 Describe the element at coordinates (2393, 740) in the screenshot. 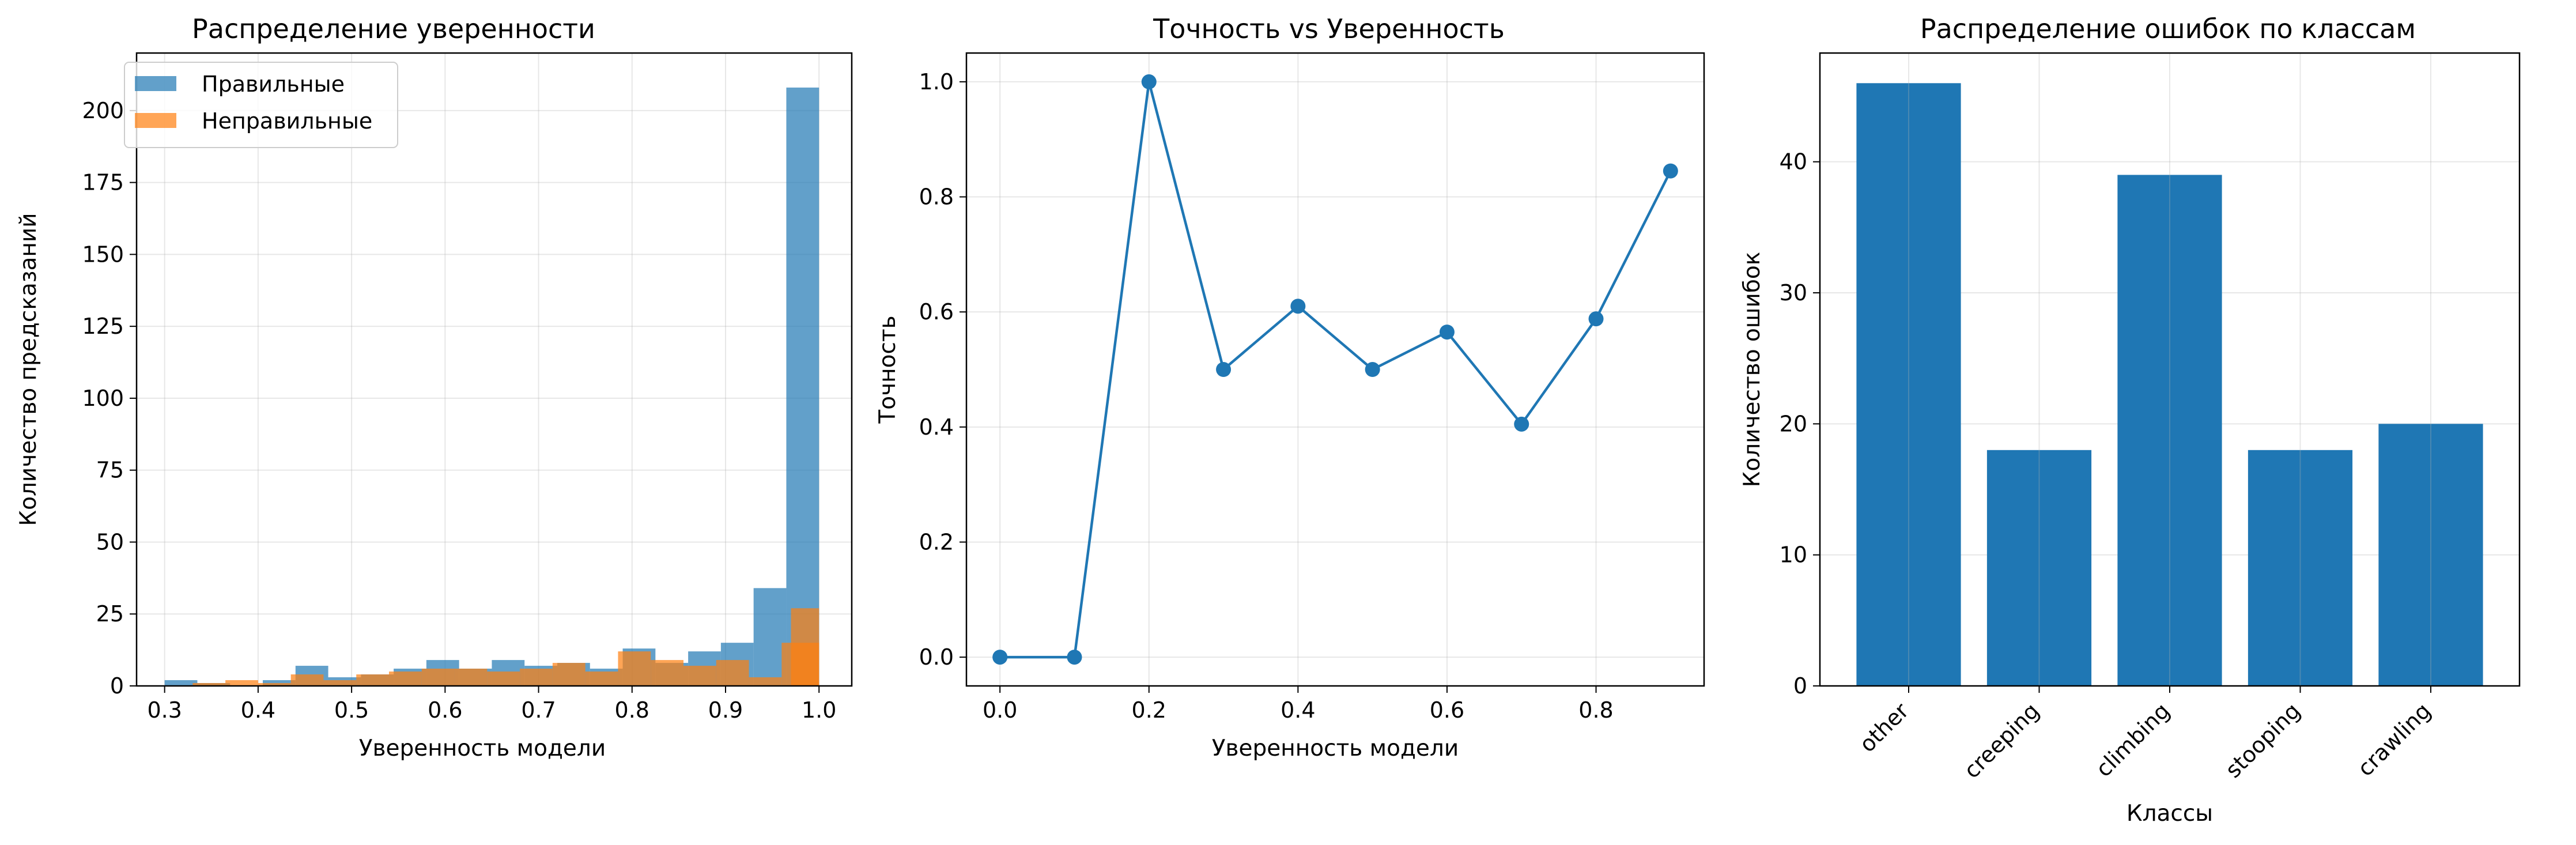

I see `errors-x-tick-label: crawling` at that location.